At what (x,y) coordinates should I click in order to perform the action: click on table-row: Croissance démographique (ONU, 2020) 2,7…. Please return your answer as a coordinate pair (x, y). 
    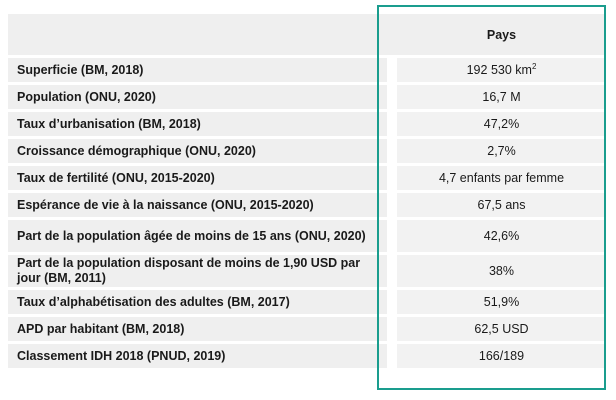
    Looking at the image, I should click on (307, 151).